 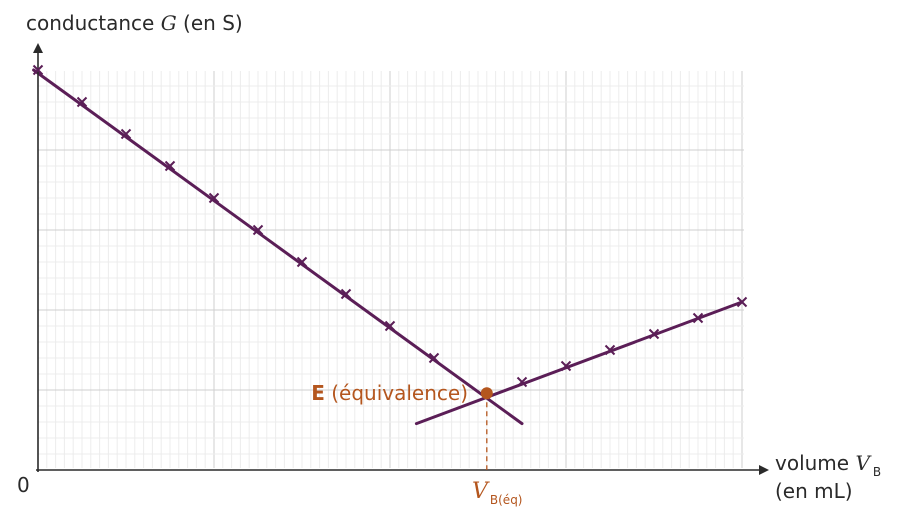 I want to click on y-axis-label: conductance G (en S), so click(x=134, y=23).